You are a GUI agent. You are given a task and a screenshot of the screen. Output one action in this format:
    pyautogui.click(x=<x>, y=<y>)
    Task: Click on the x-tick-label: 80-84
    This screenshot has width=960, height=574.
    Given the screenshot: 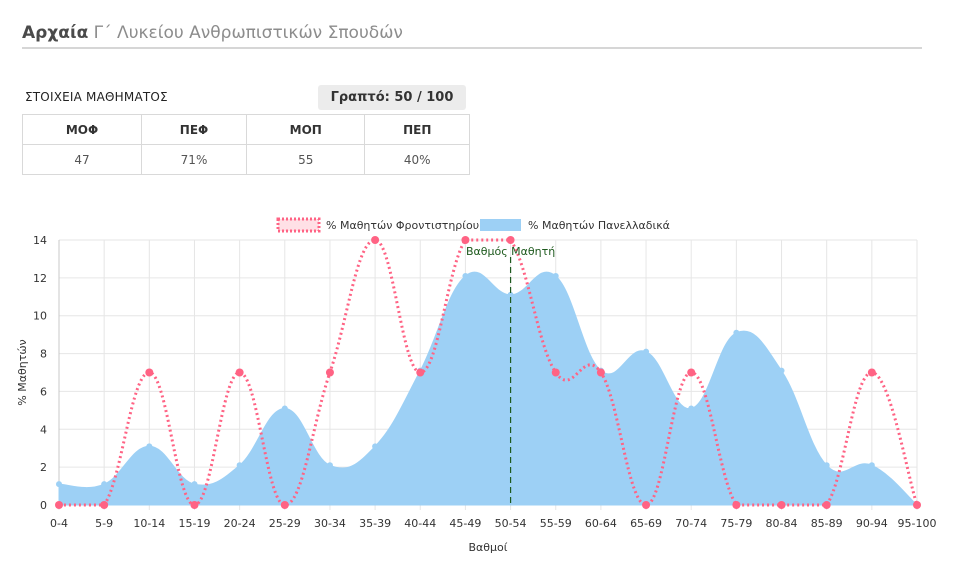 What is the action you would take?
    pyautogui.click(x=782, y=523)
    